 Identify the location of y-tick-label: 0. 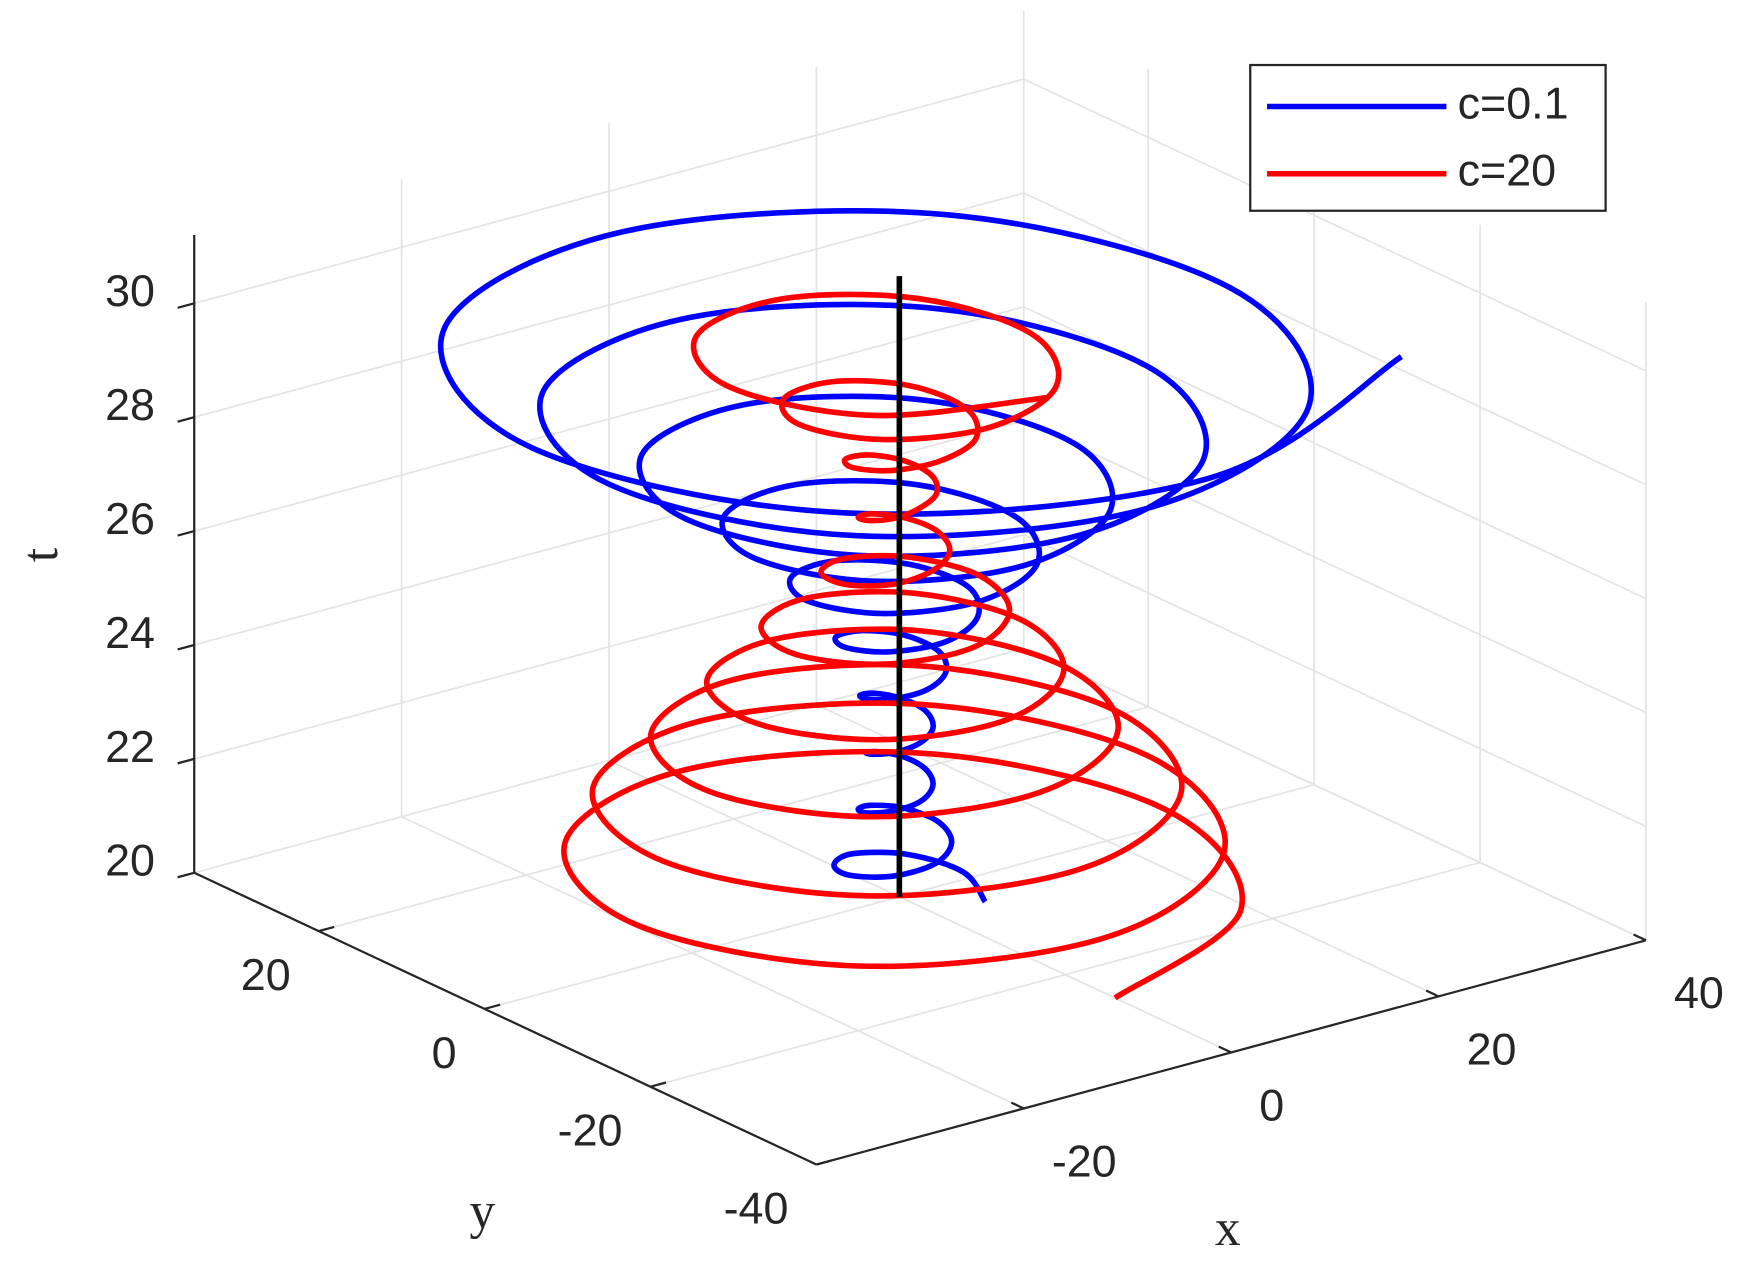
(444, 1052).